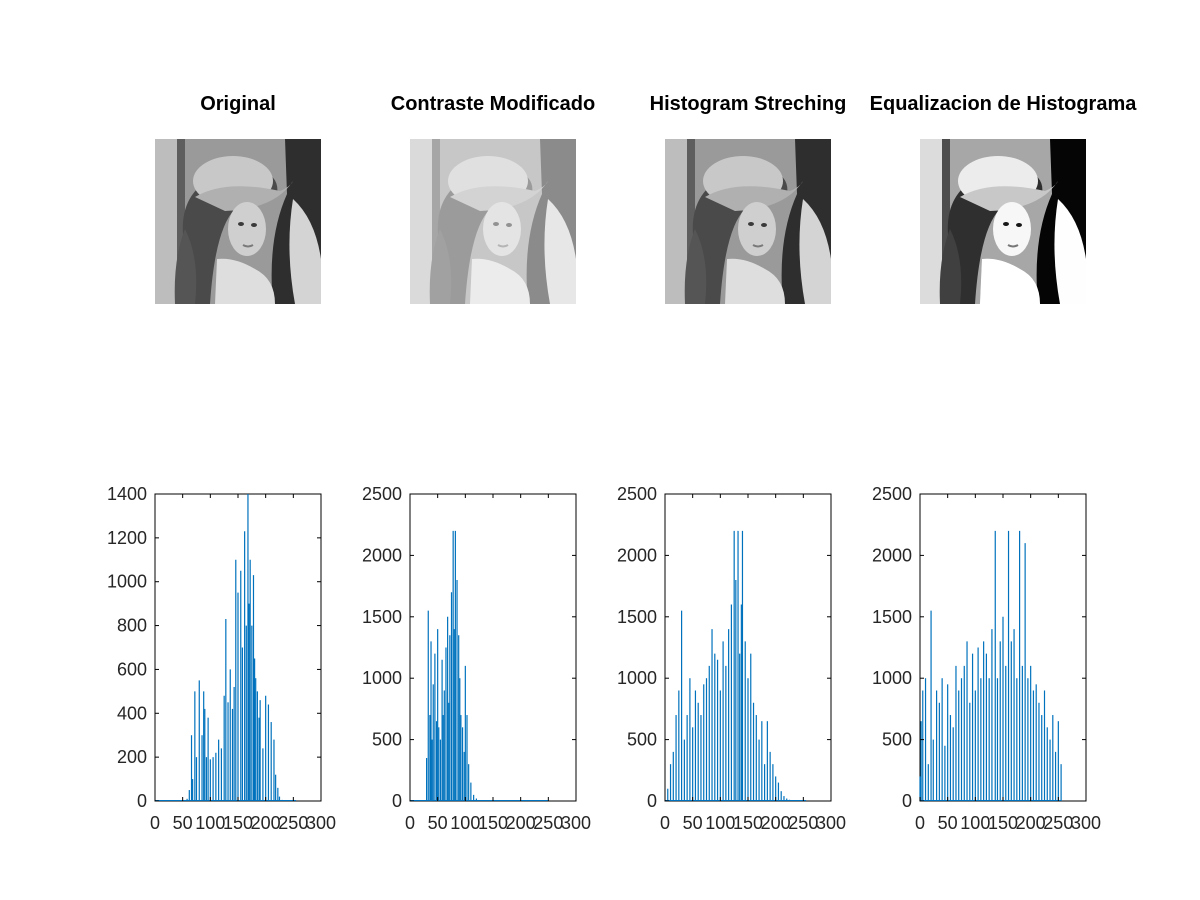 This screenshot has width=1200, height=900. What do you see at coordinates (238, 104) in the screenshot?
I see `panel-title-original: Original` at bounding box center [238, 104].